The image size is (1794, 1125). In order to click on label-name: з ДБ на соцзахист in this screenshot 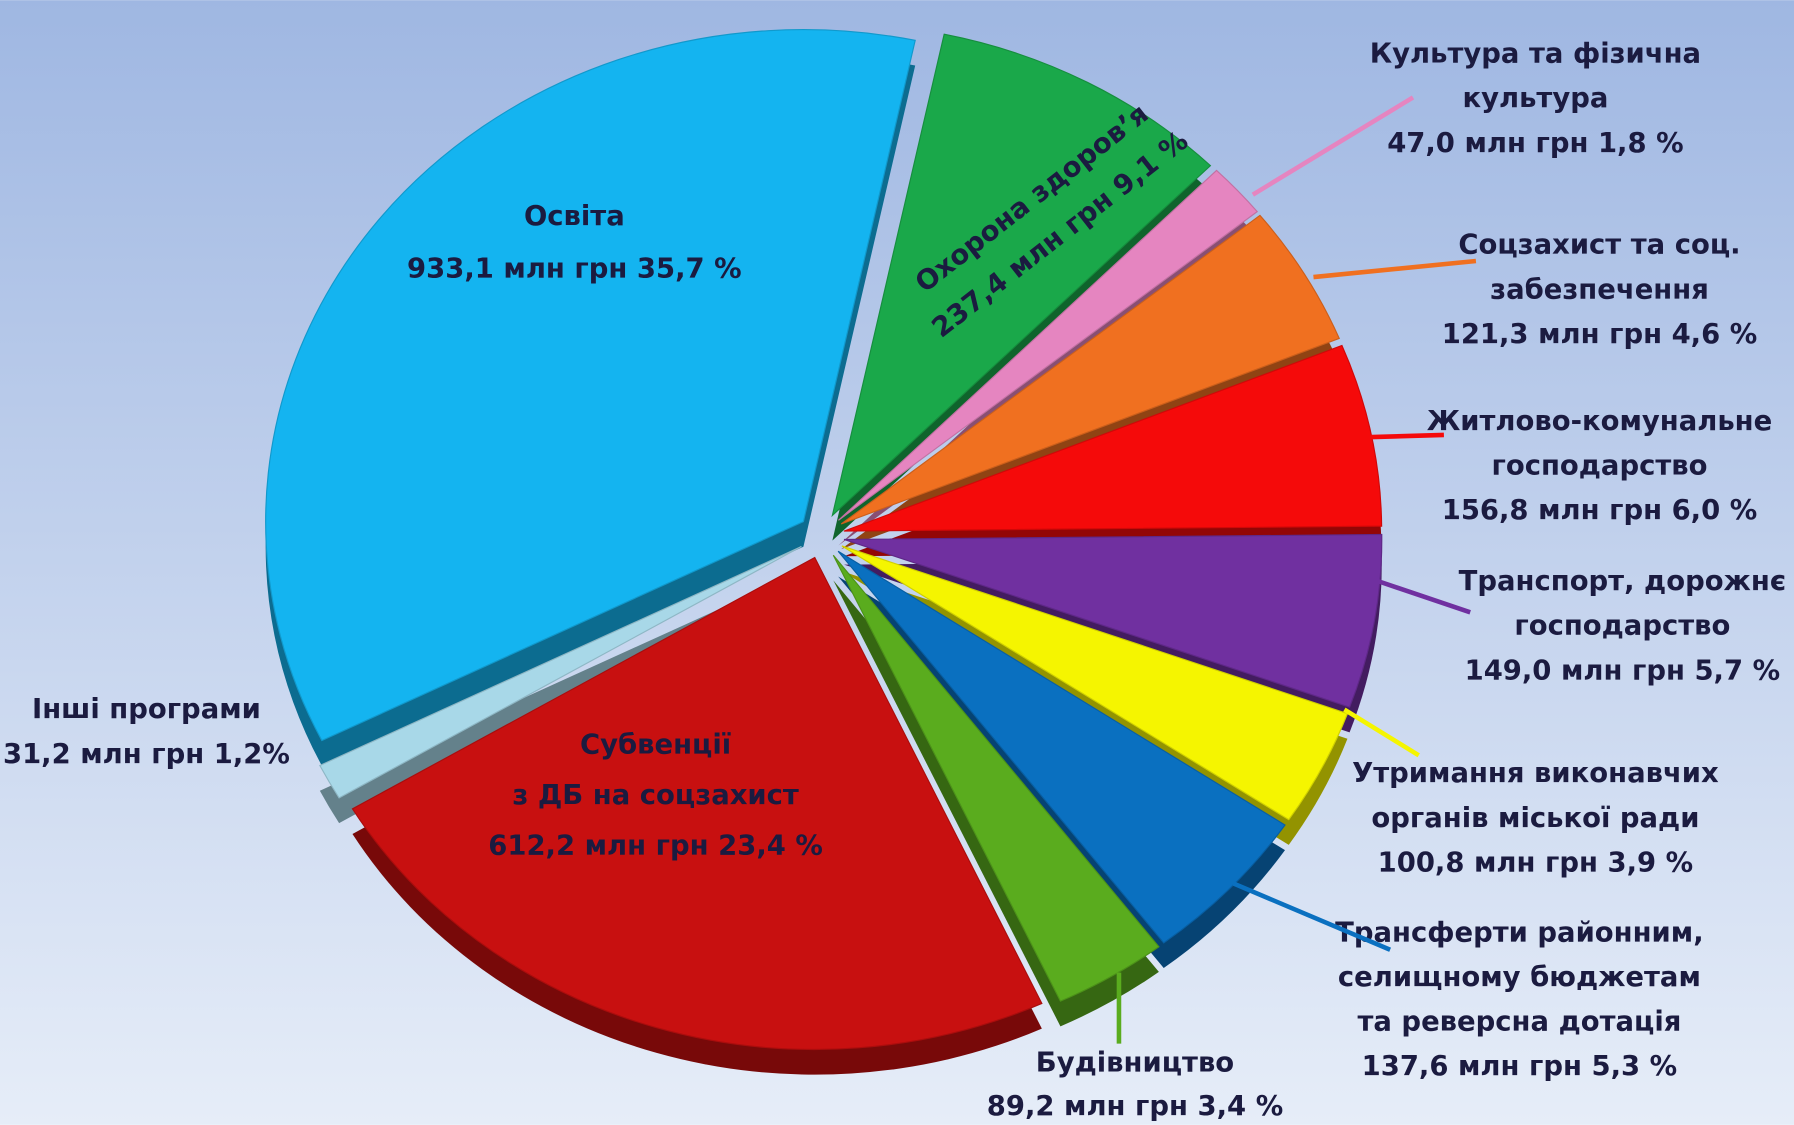, I will do `click(655, 795)`.